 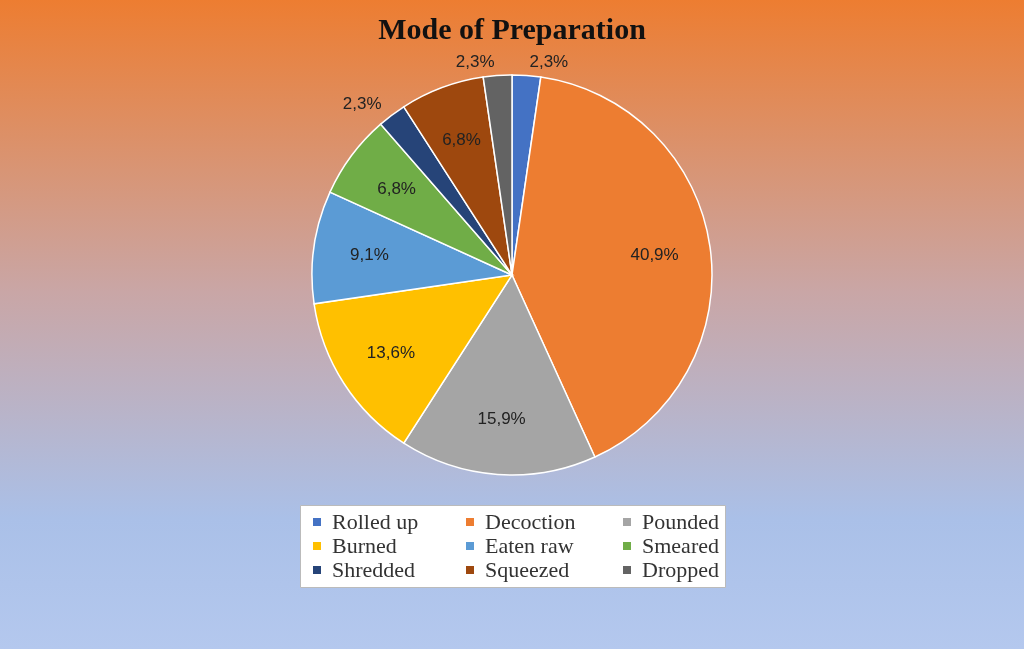 What do you see at coordinates (680, 545) in the screenshot?
I see `legend-label: Smeared` at bounding box center [680, 545].